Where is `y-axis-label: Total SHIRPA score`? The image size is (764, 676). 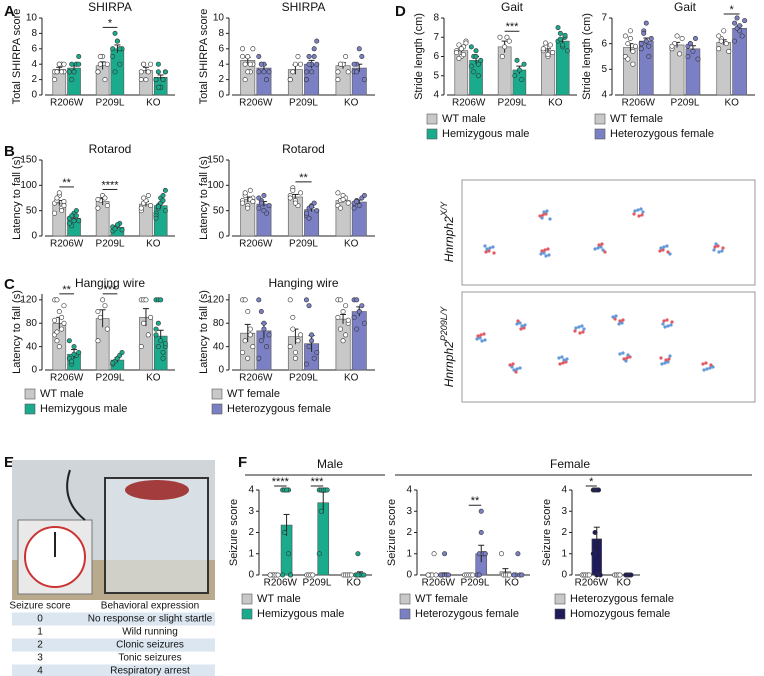 y-axis-label: Total SHIRPA score is located at coordinates (204, 57).